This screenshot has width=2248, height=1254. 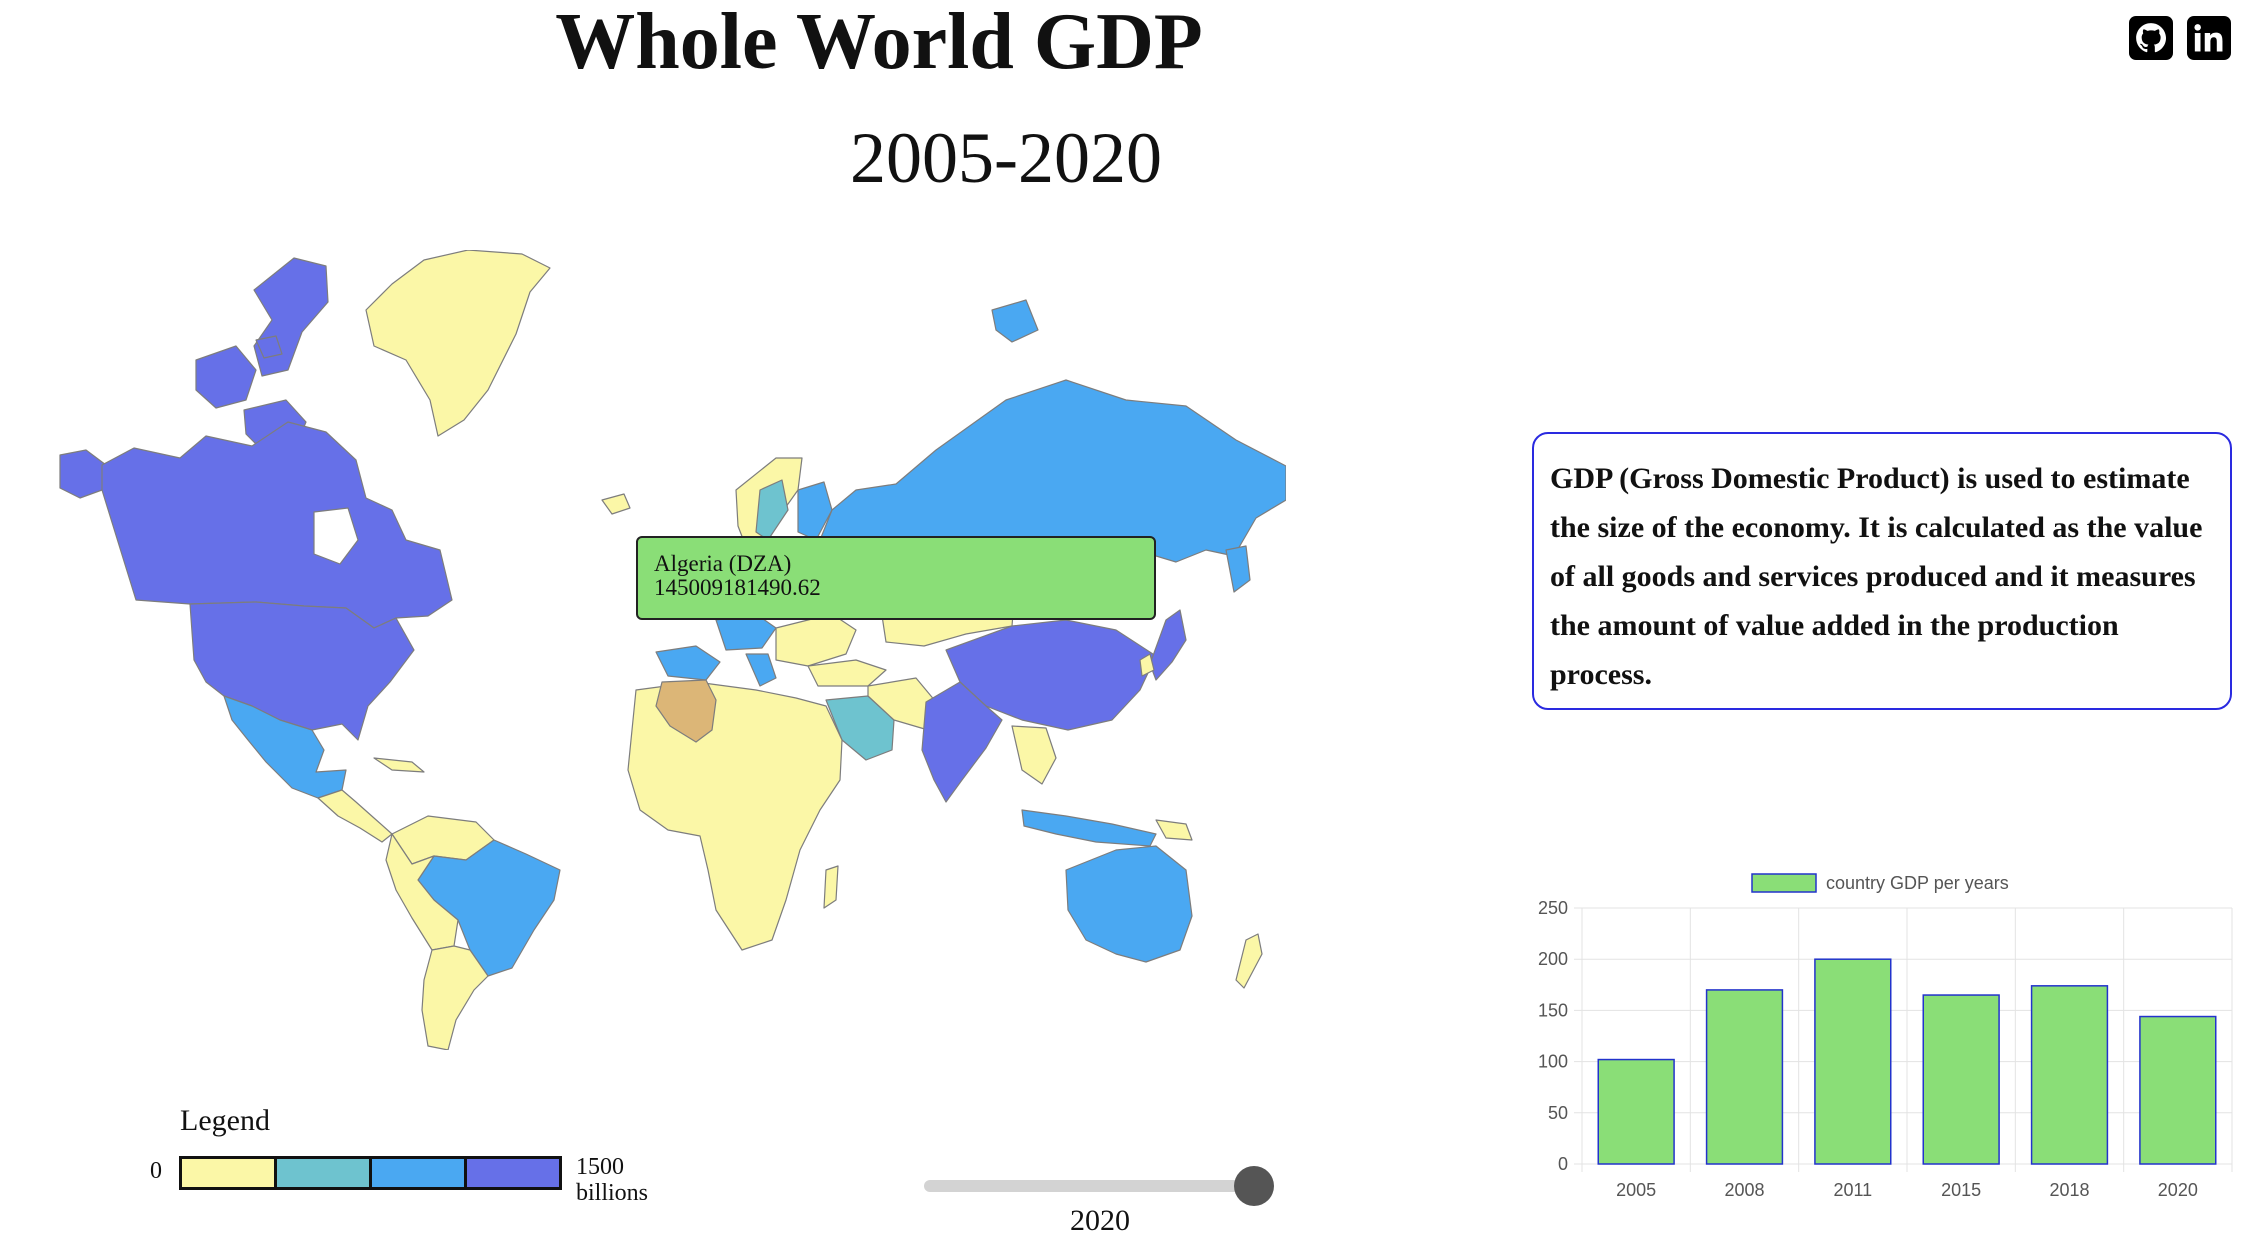 What do you see at coordinates (1084, 1186) in the screenshot?
I see `slider-track` at bounding box center [1084, 1186].